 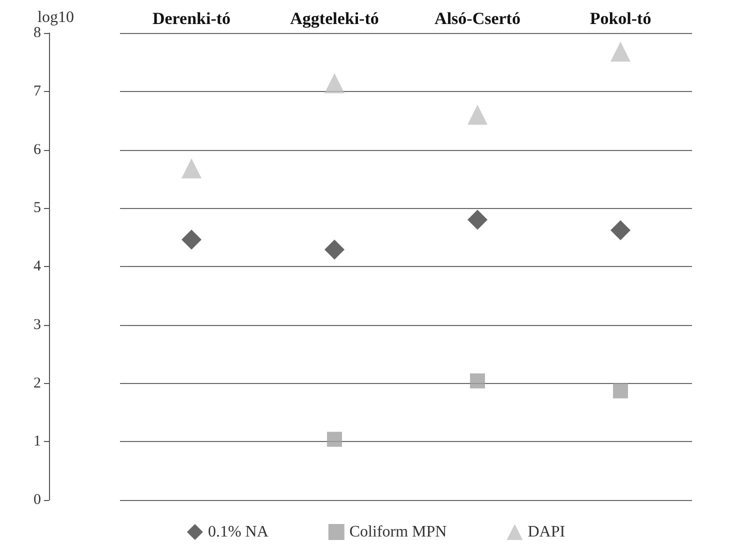 What do you see at coordinates (398, 532) in the screenshot?
I see `legend-label: Coliform MPN` at bounding box center [398, 532].